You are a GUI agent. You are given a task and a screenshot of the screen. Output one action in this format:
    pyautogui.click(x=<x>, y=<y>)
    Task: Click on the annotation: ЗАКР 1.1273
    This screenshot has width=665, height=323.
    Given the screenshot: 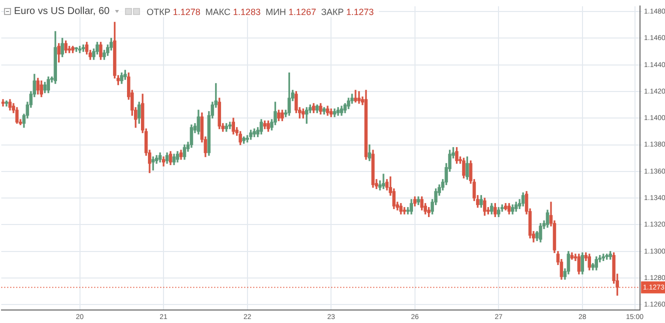 What is the action you would take?
    pyautogui.click(x=347, y=11)
    